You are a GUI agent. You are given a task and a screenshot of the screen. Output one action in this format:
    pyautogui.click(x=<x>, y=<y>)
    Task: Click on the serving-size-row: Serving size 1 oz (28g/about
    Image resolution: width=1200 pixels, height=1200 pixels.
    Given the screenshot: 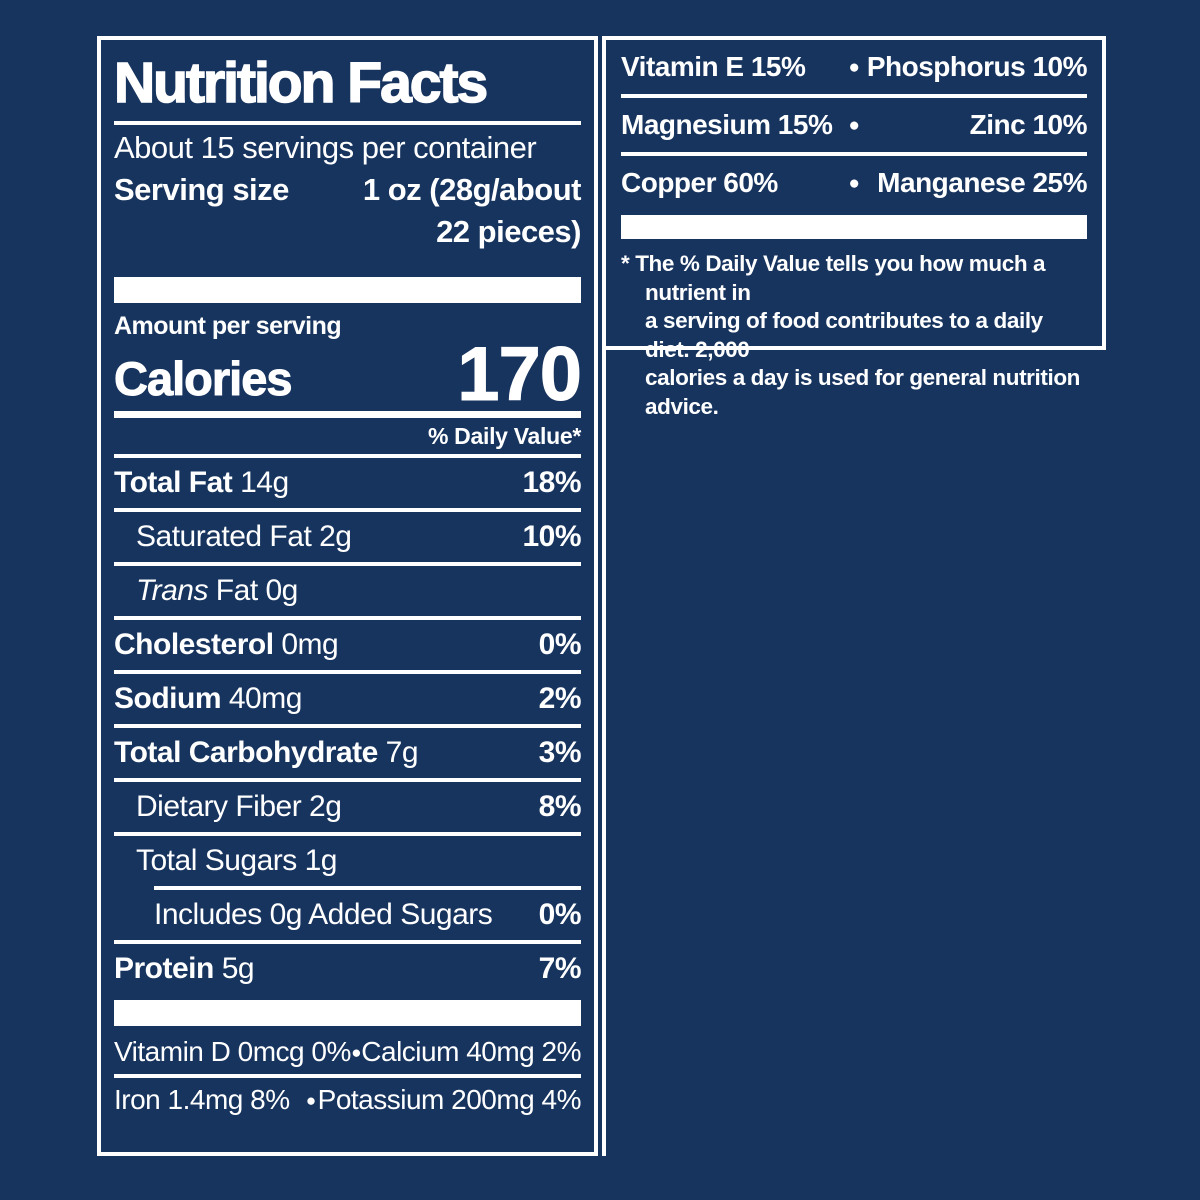 What is the action you would take?
    pyautogui.click(x=348, y=190)
    